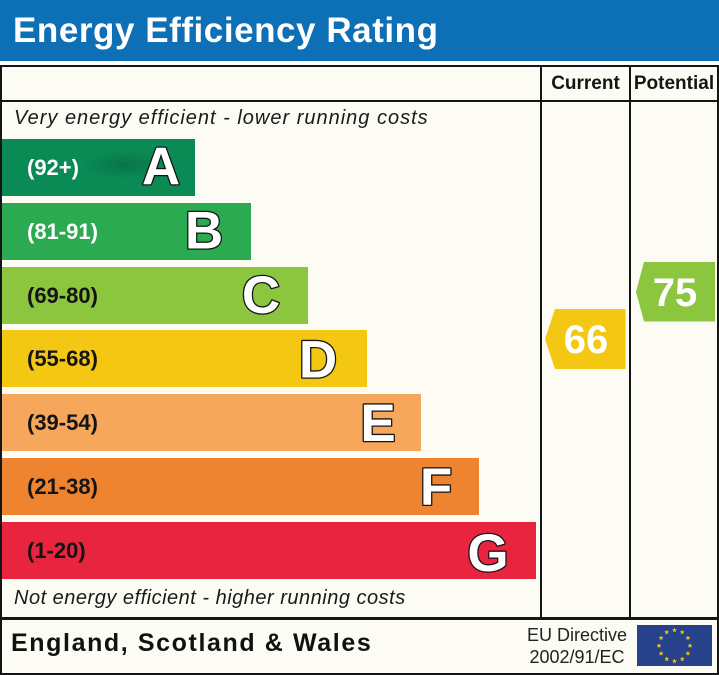 This screenshot has height=675, width=719. I want to click on svg-text: E, so click(377, 423).